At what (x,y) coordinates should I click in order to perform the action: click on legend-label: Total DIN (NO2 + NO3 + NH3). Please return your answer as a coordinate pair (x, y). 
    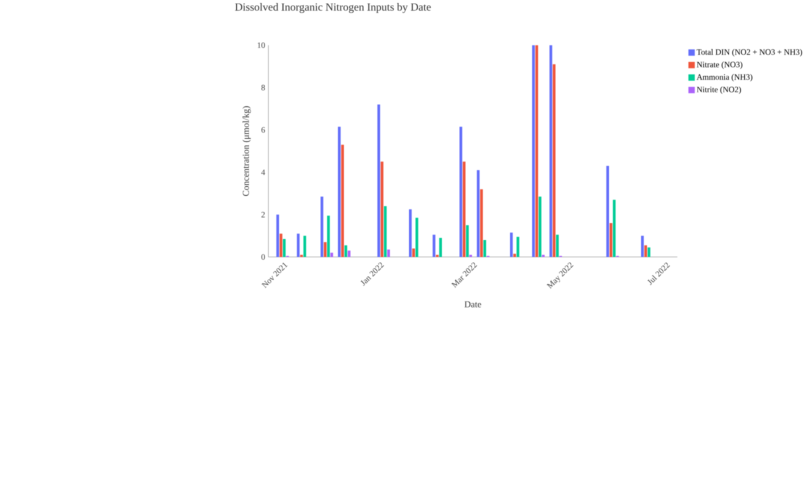
    Looking at the image, I should click on (749, 53).